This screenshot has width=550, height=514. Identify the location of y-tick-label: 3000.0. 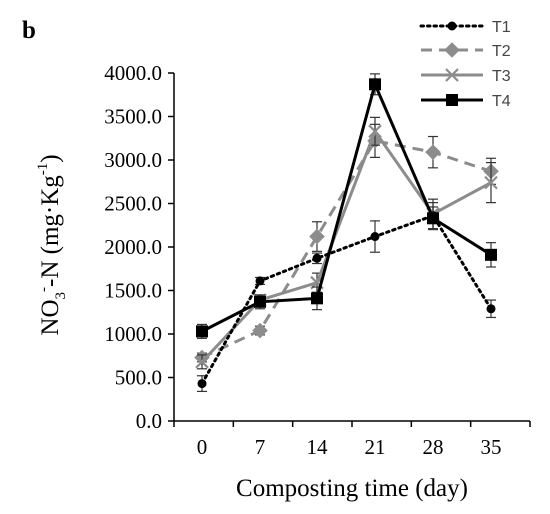
(133, 160).